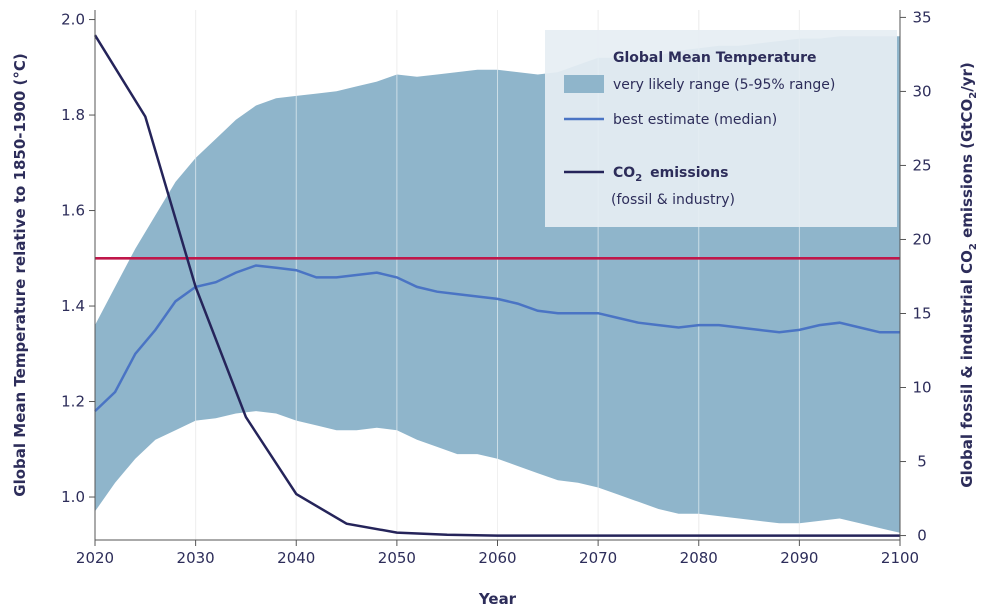  I want to click on y-right-tick-label-5: 5, so click(922, 462).